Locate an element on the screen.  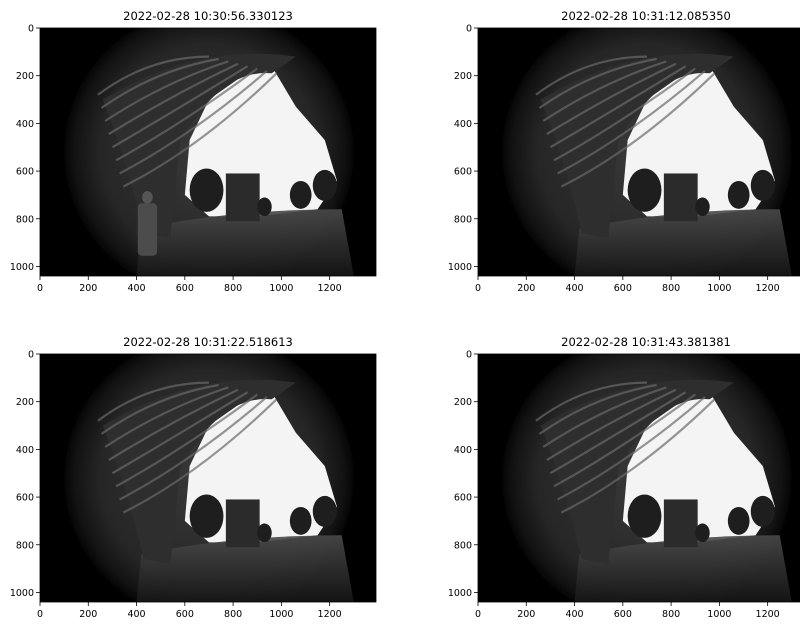
panel-title: 2022-02-28 10:31:22.518613 is located at coordinates (208, 342).